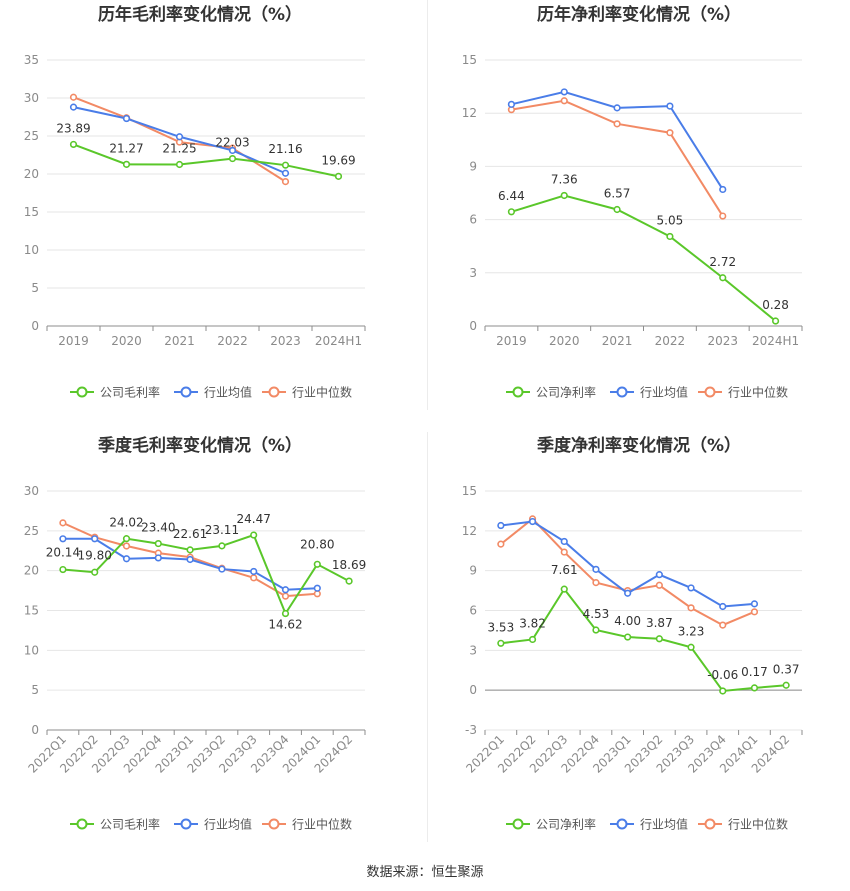 The width and height of the screenshot is (850, 891). I want to click on data-label: 21.25, so click(179, 149).